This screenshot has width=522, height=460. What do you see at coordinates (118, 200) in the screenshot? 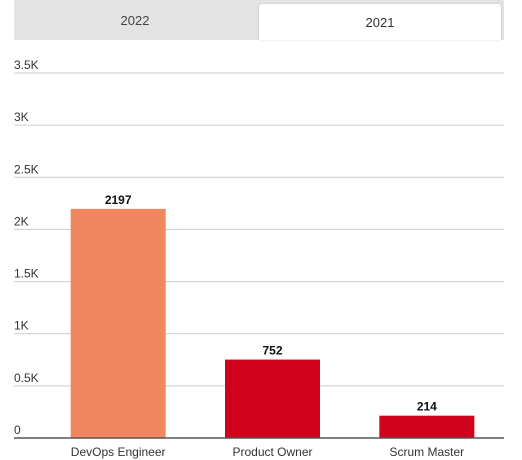
I see `bar-value-label: 2197` at bounding box center [118, 200].